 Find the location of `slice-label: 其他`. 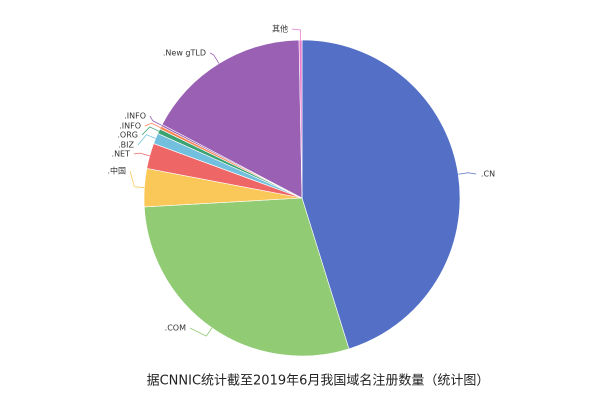

slice-label: 其他 is located at coordinates (280, 29).